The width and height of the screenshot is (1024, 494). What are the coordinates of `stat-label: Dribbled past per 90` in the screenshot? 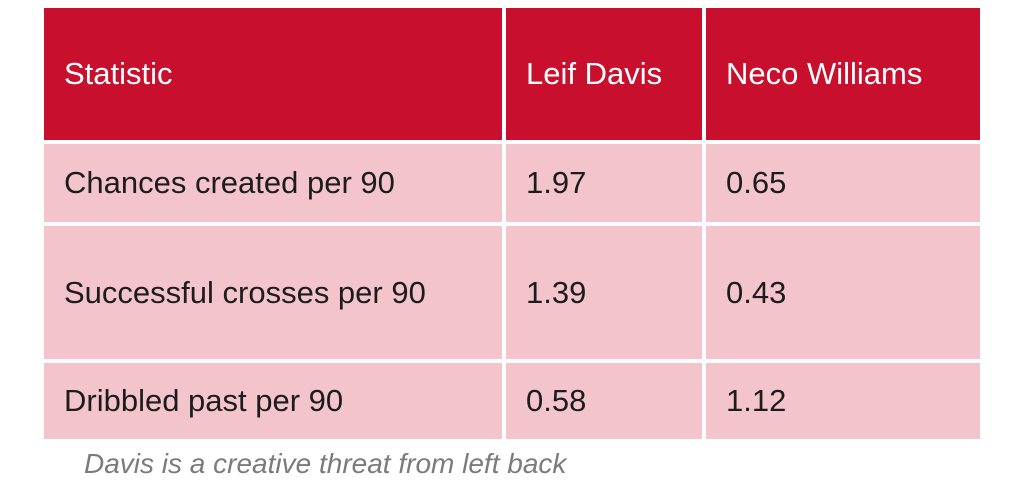 It's located at (275, 401).